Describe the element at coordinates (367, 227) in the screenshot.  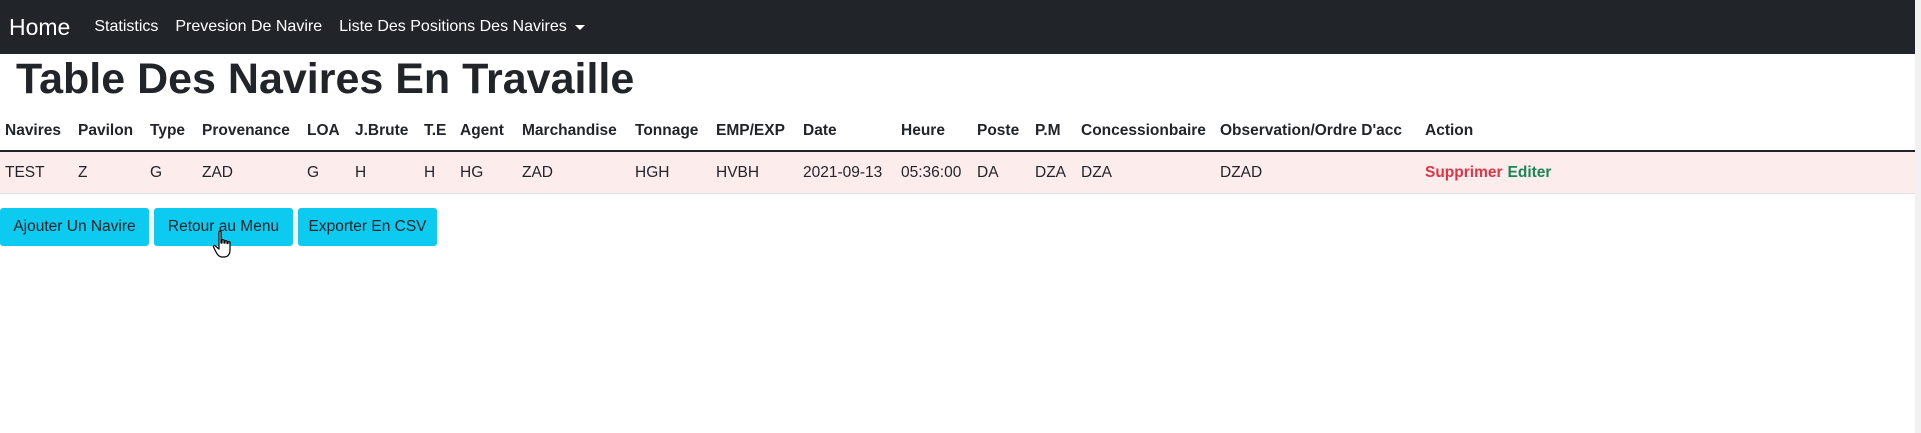
I see `export-csv-button: Exporter En CSV` at that location.